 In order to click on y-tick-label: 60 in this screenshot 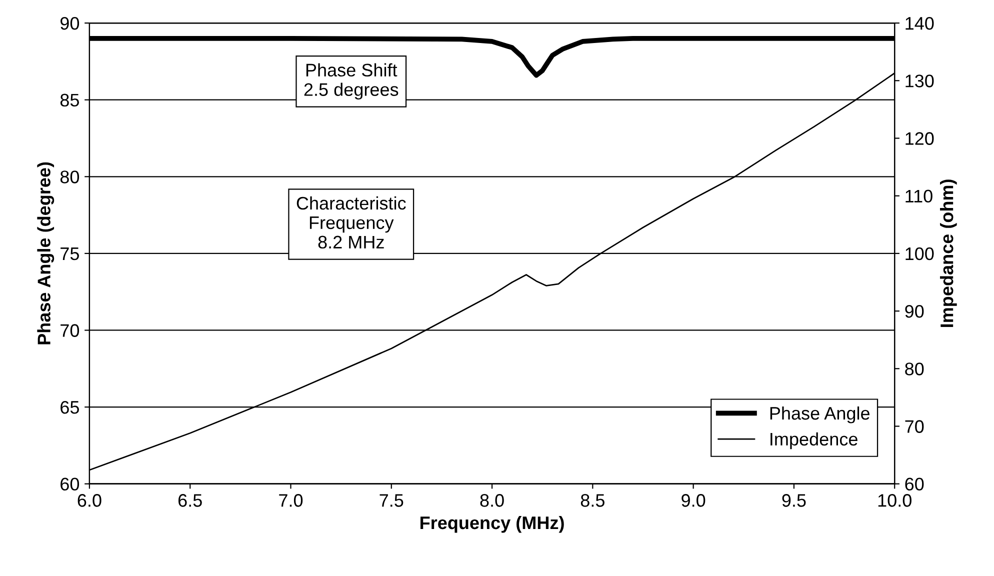, I will do `click(70, 484)`.